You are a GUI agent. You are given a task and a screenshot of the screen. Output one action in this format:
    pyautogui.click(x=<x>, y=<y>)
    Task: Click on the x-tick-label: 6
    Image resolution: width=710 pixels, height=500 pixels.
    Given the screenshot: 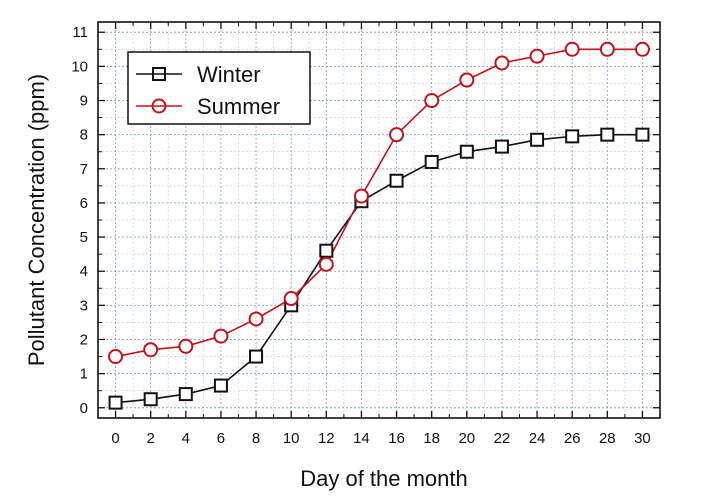 What is the action you would take?
    pyautogui.click(x=221, y=438)
    